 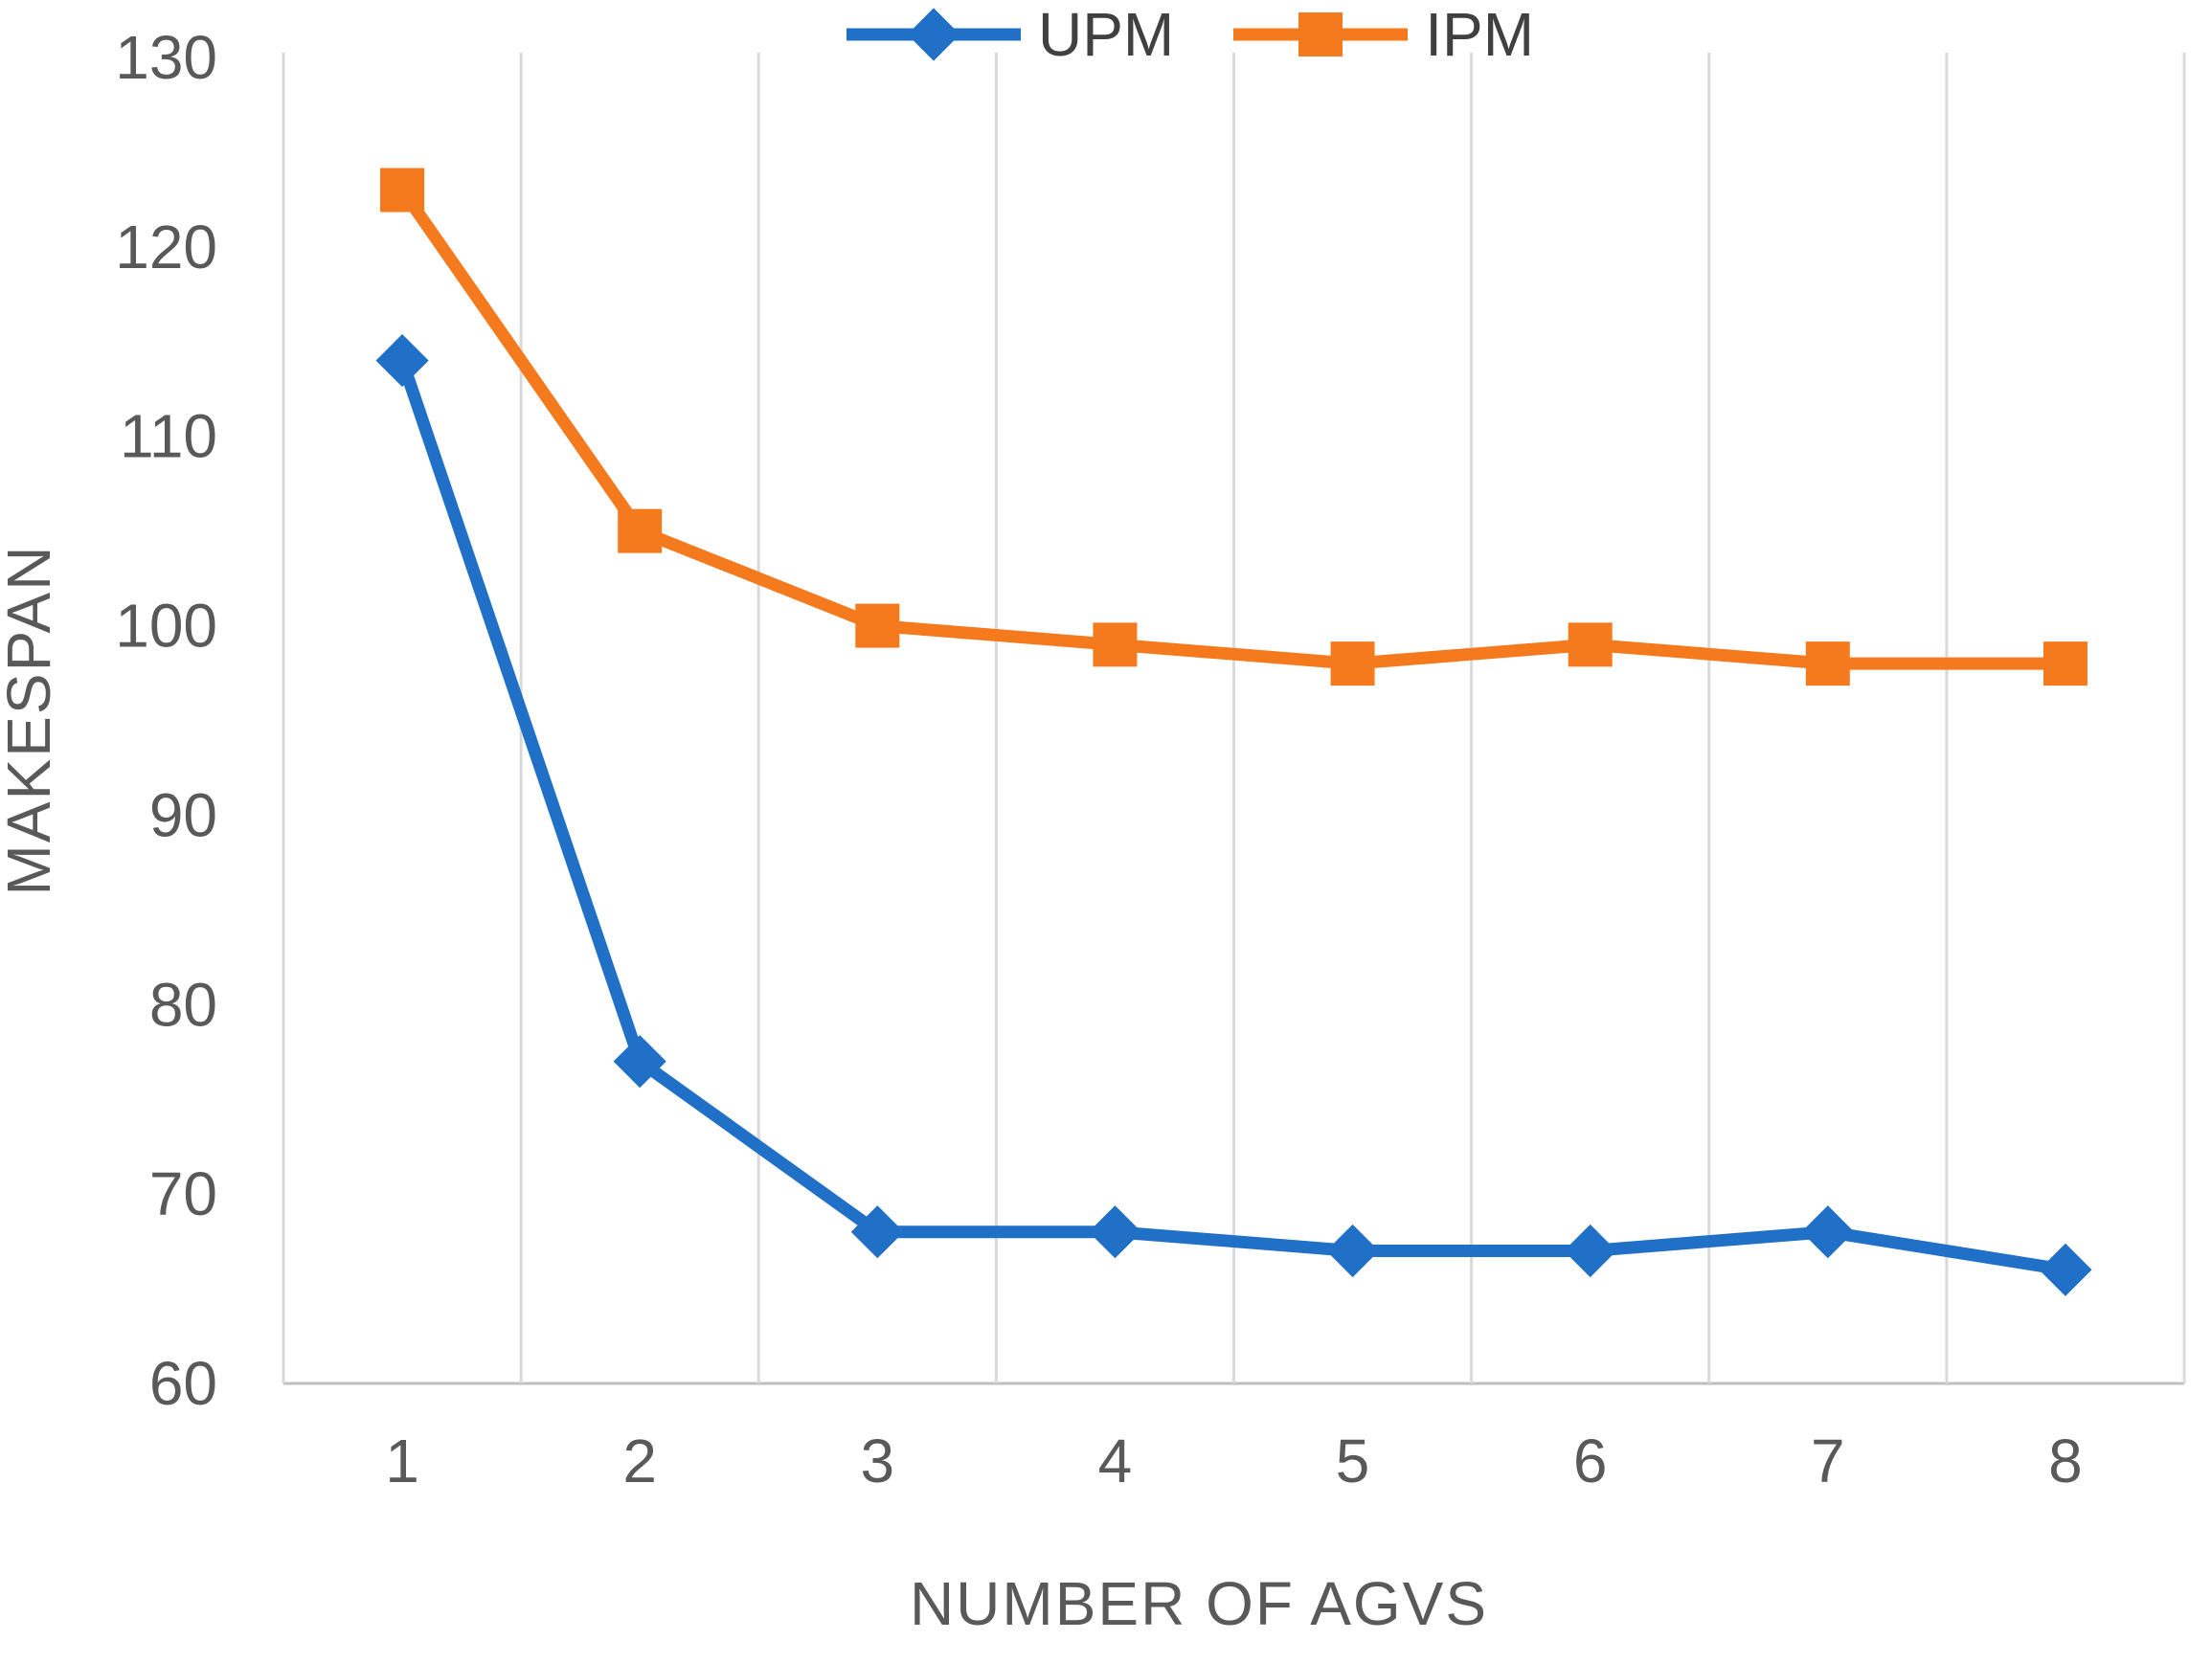 I want to click on y-tick-label: 70, so click(x=183, y=1193).